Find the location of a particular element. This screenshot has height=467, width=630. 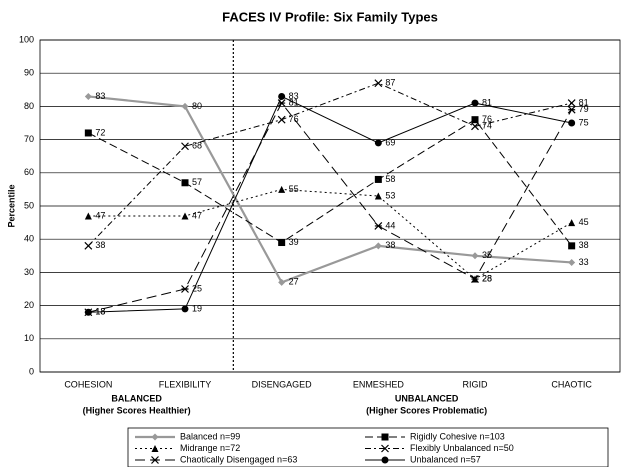

y-axis-label: Percentile is located at coordinates (11, 205).